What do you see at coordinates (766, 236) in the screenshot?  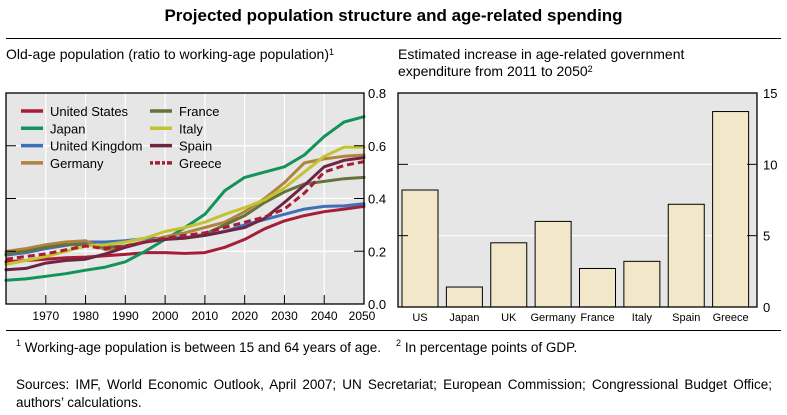 I see `y-tick-label: 5` at bounding box center [766, 236].